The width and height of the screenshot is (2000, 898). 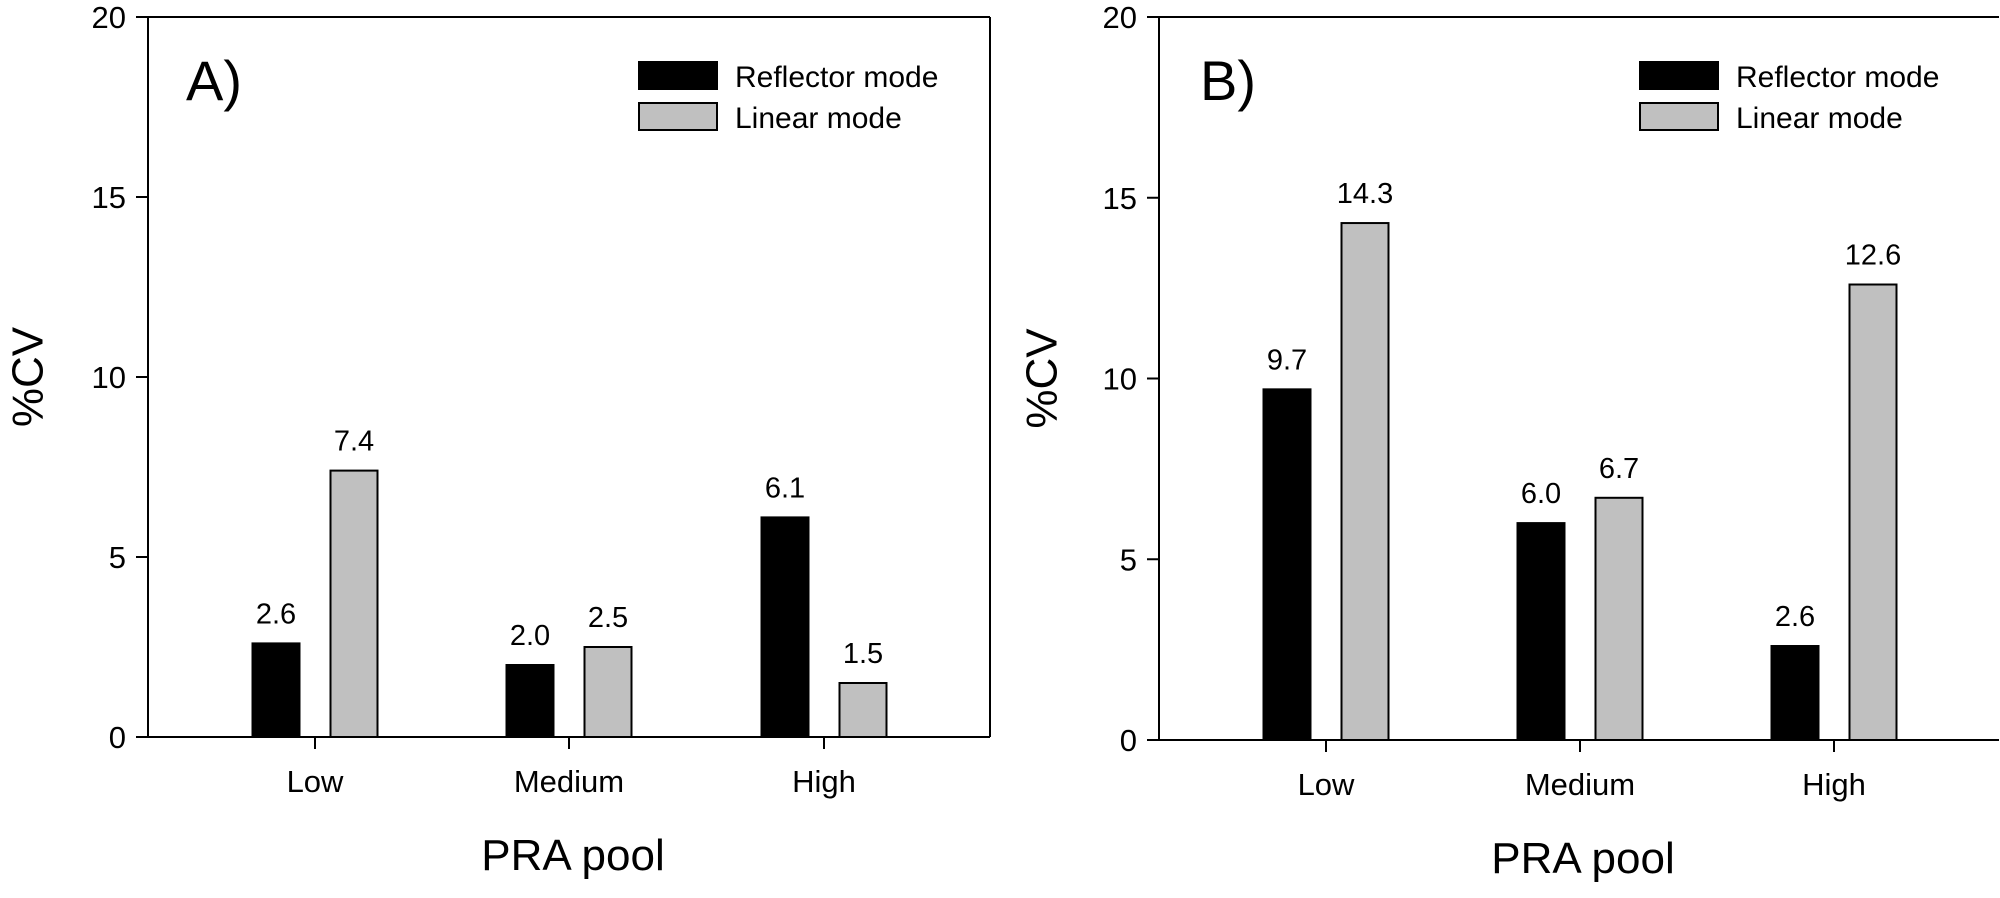 What do you see at coordinates (1541, 494) in the screenshot?
I see `panel-b-value-label-reflector-medium: 6.0` at bounding box center [1541, 494].